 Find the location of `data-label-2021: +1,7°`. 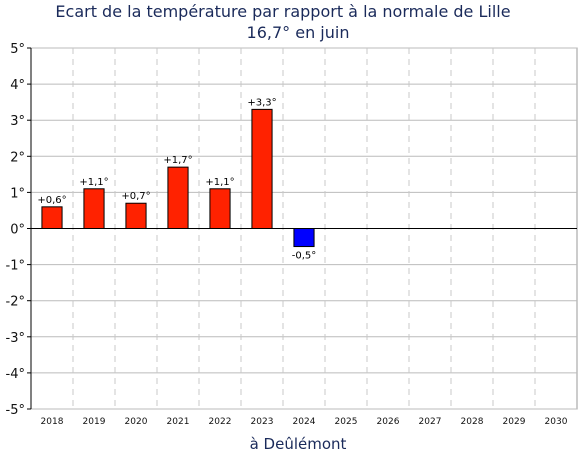

data-label-2021: +1,7° is located at coordinates (177, 160).